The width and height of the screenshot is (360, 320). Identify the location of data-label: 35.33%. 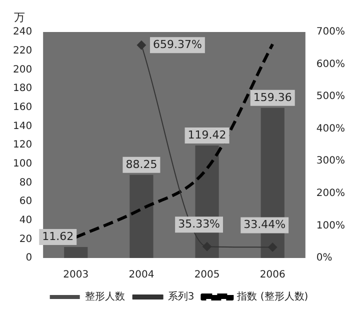
(199, 223).